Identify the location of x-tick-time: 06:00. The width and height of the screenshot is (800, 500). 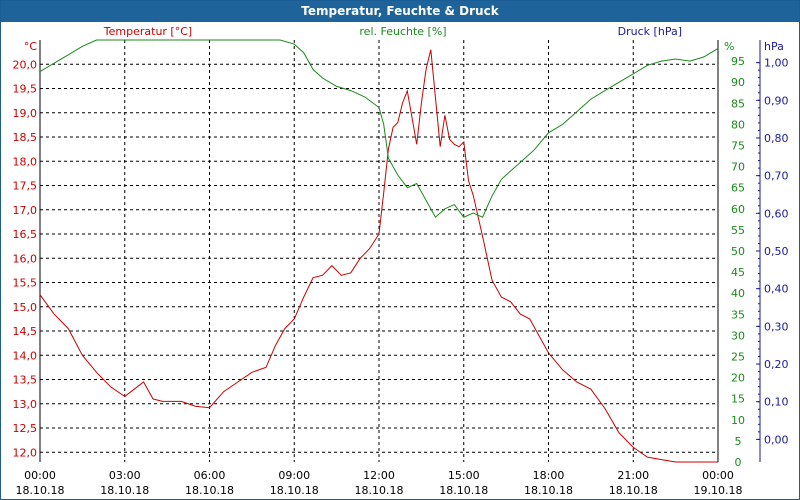
(210, 475).